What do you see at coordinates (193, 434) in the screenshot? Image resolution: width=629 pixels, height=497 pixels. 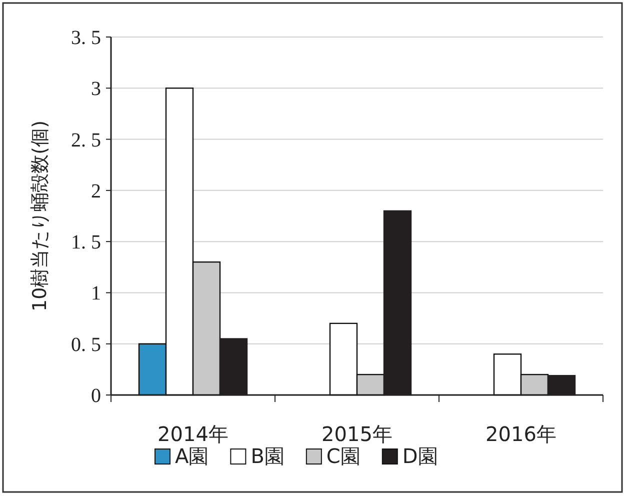 I see `x-tick-label: 2014年` at bounding box center [193, 434].